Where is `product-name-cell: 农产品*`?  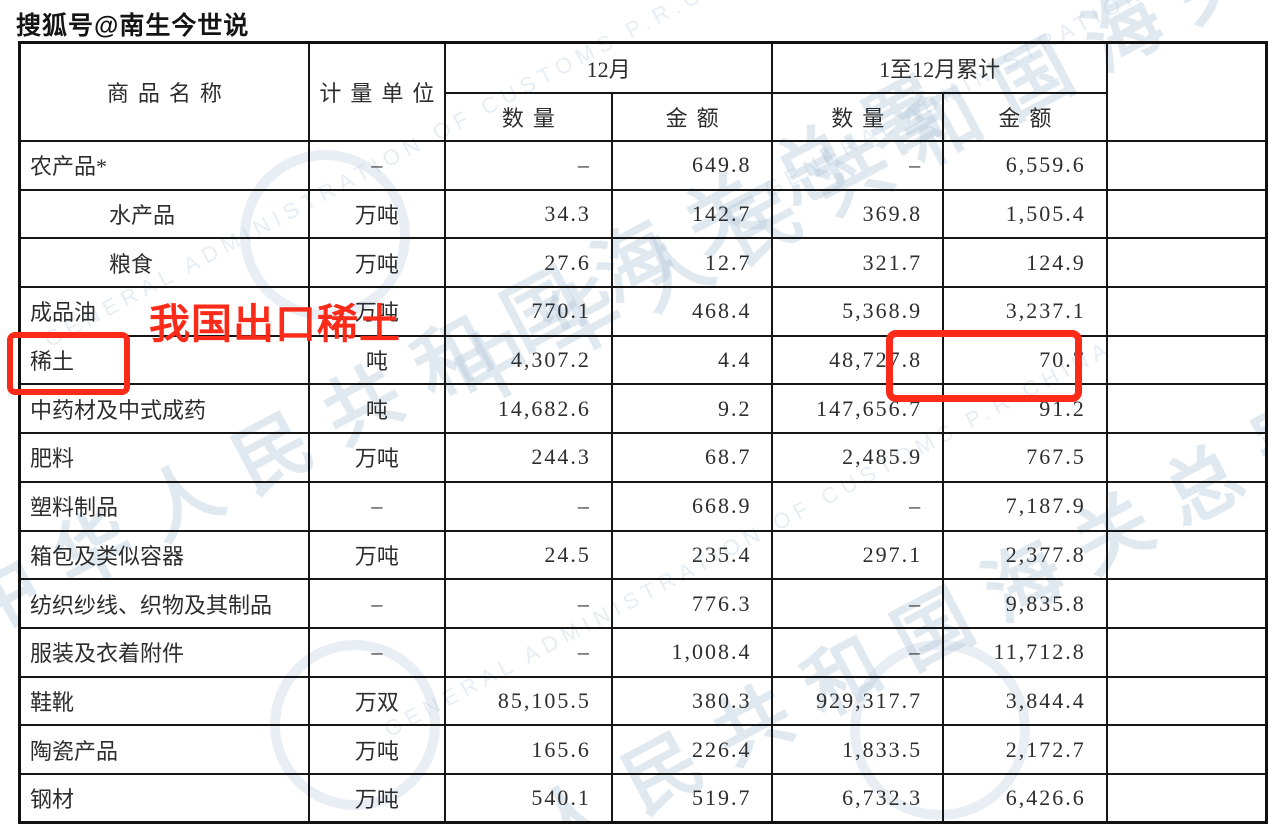
product-name-cell: 农产品* is located at coordinates (164, 165).